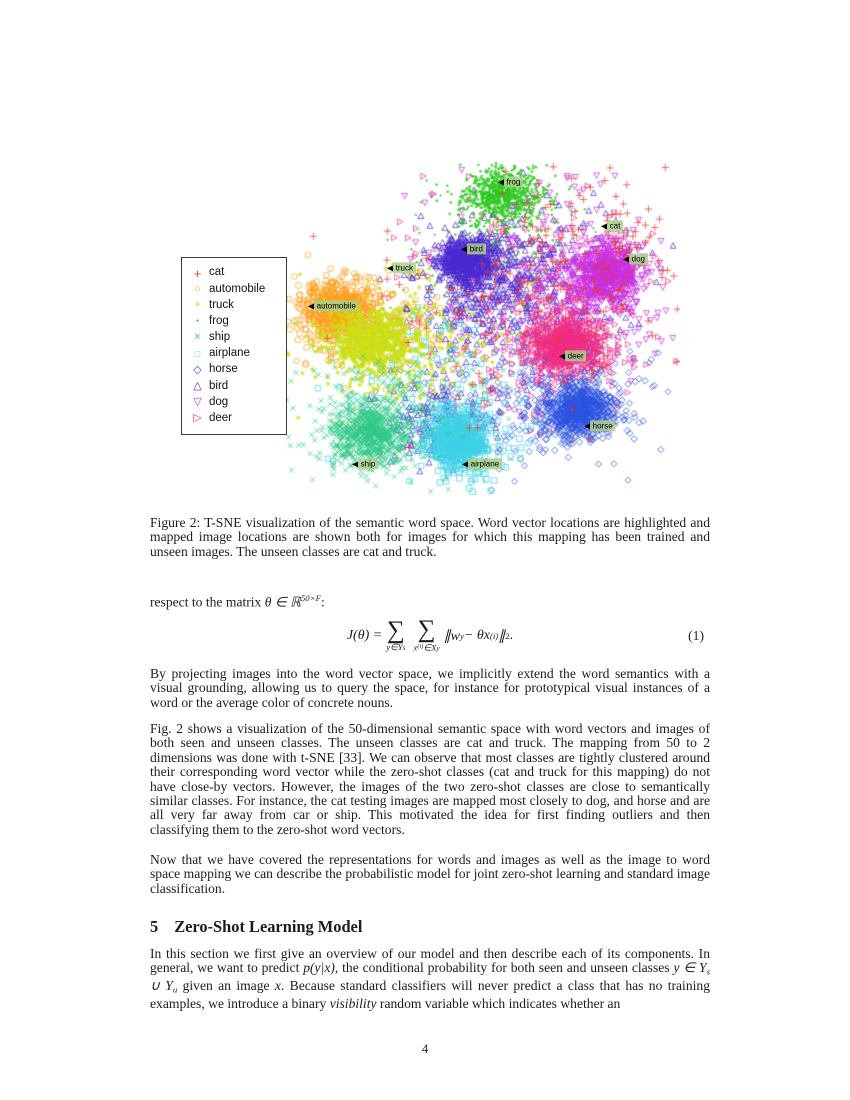 Image resolution: width=850 pixels, height=1100 pixels. Describe the element at coordinates (395, 635) in the screenshot. I see `summation-1: ∑ y∈Ys` at that location.